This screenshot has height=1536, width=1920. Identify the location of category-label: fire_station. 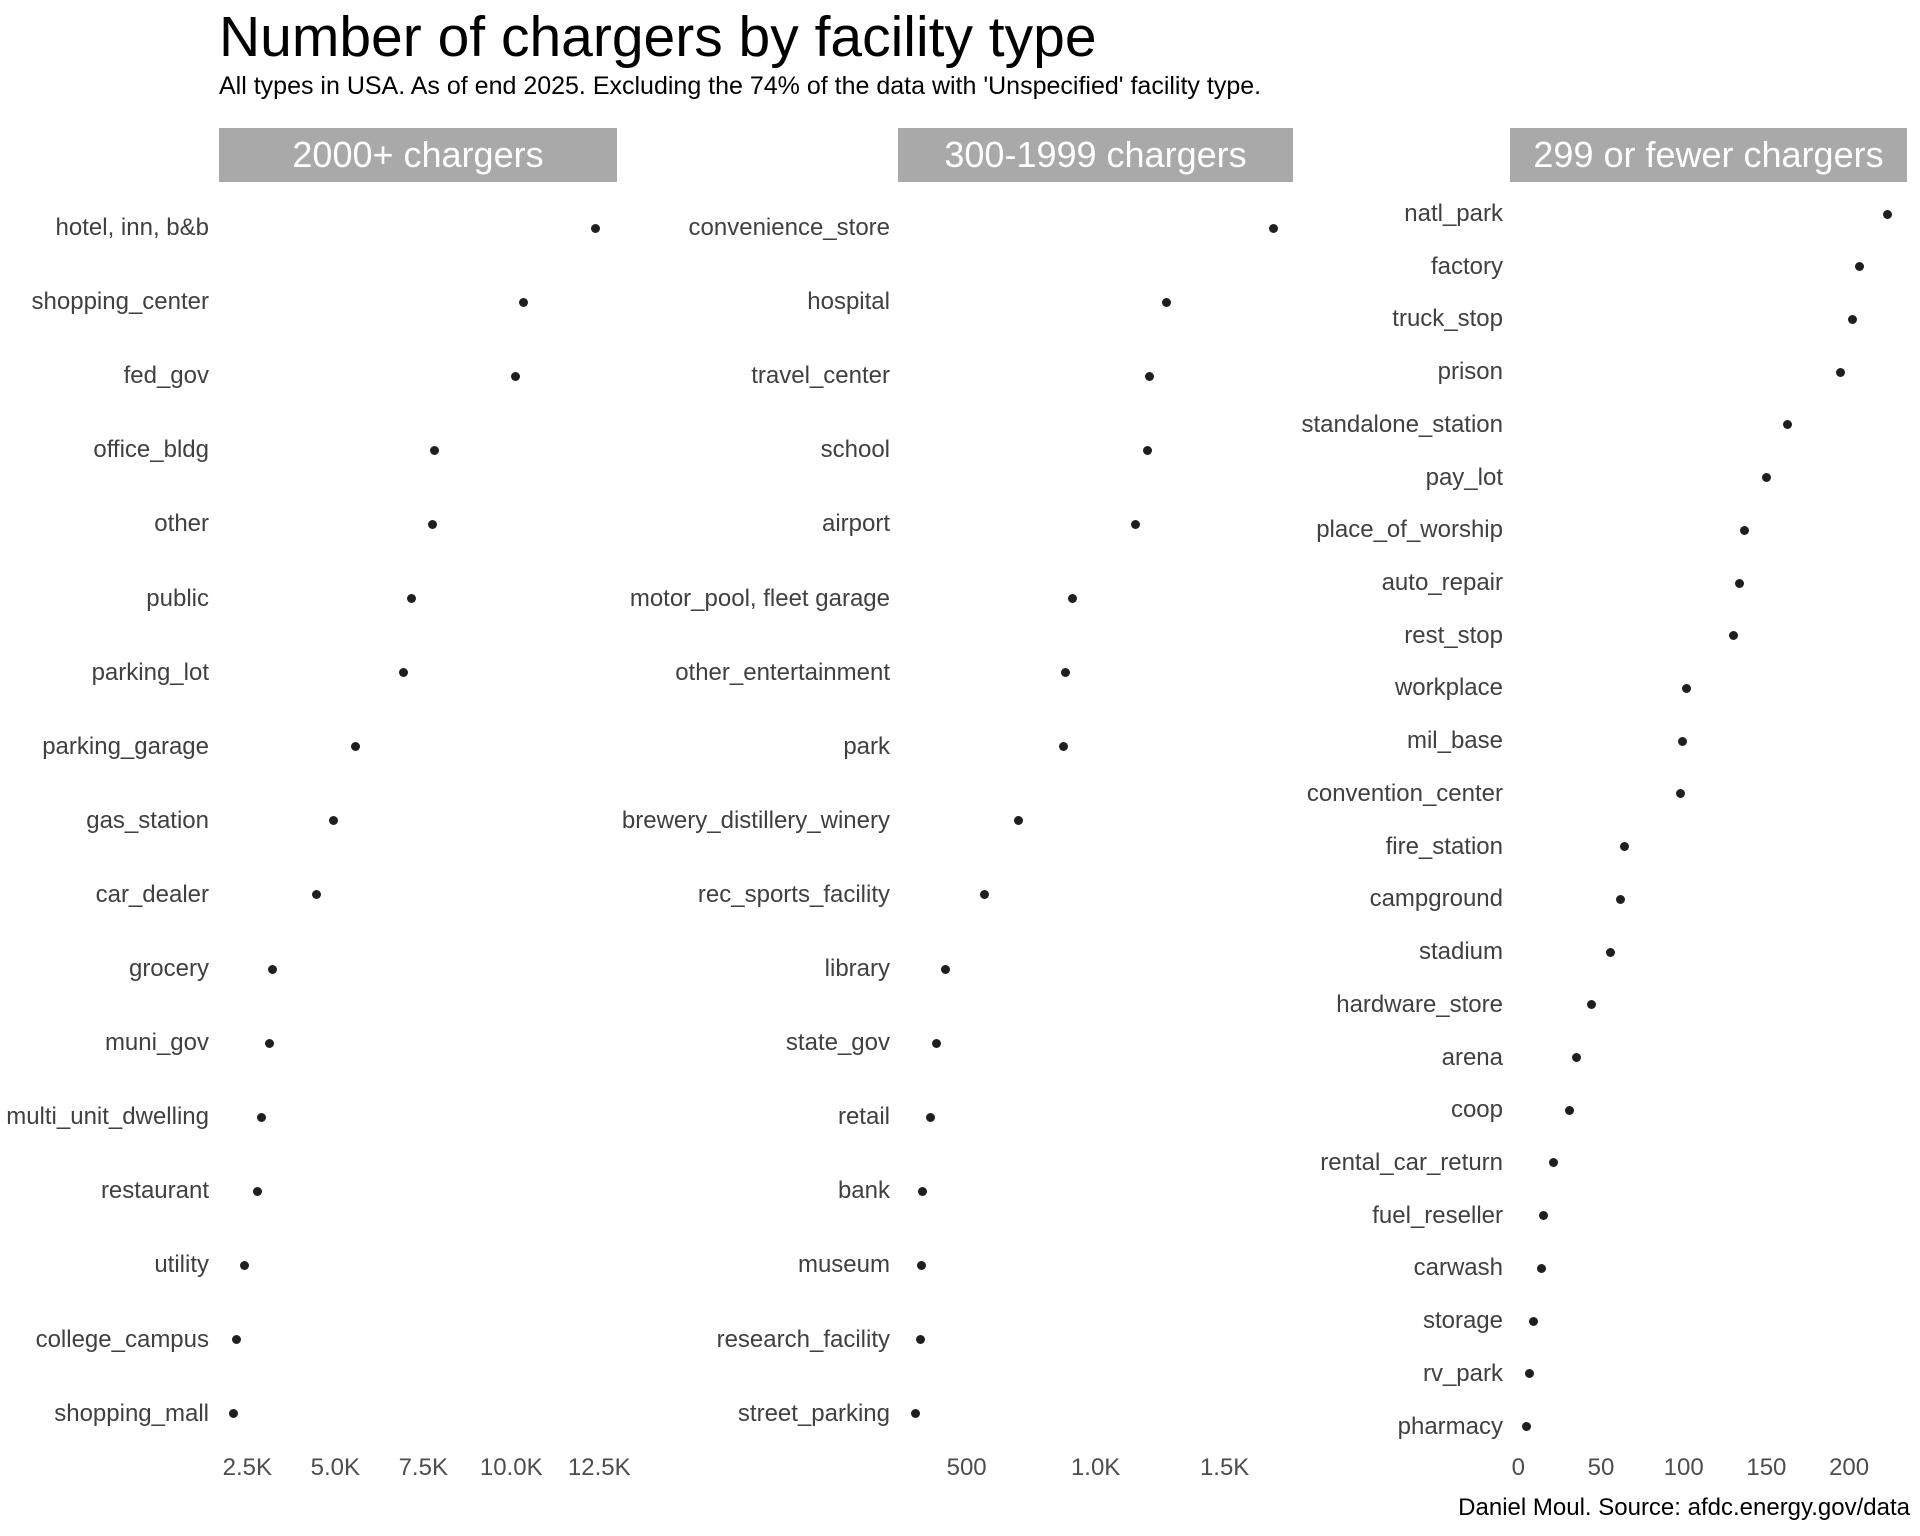
(1444, 846).